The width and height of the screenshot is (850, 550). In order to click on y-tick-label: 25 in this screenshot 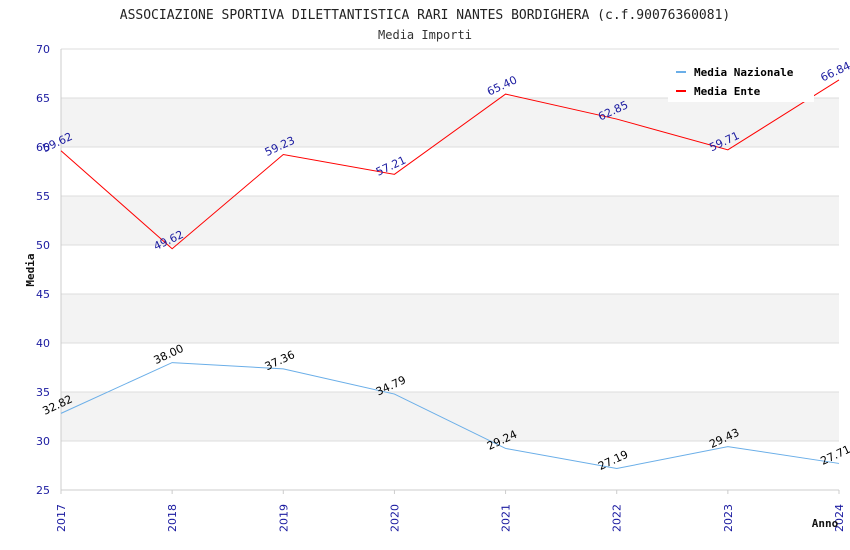, I will do `click(43, 490)`.